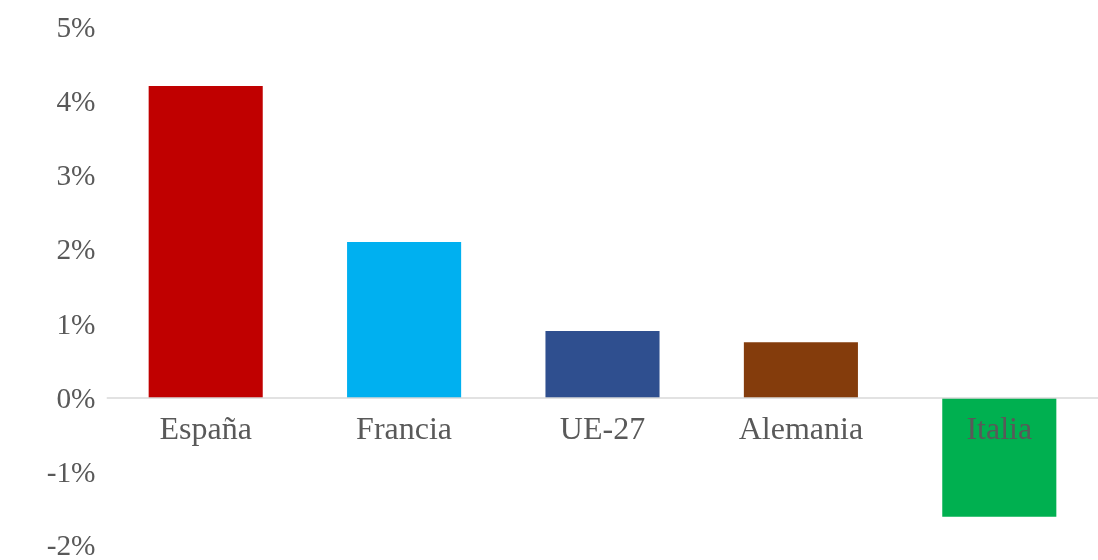 The image size is (1098, 560). Describe the element at coordinates (602, 427) in the screenshot. I see `x-tick-label: UE-27` at that location.